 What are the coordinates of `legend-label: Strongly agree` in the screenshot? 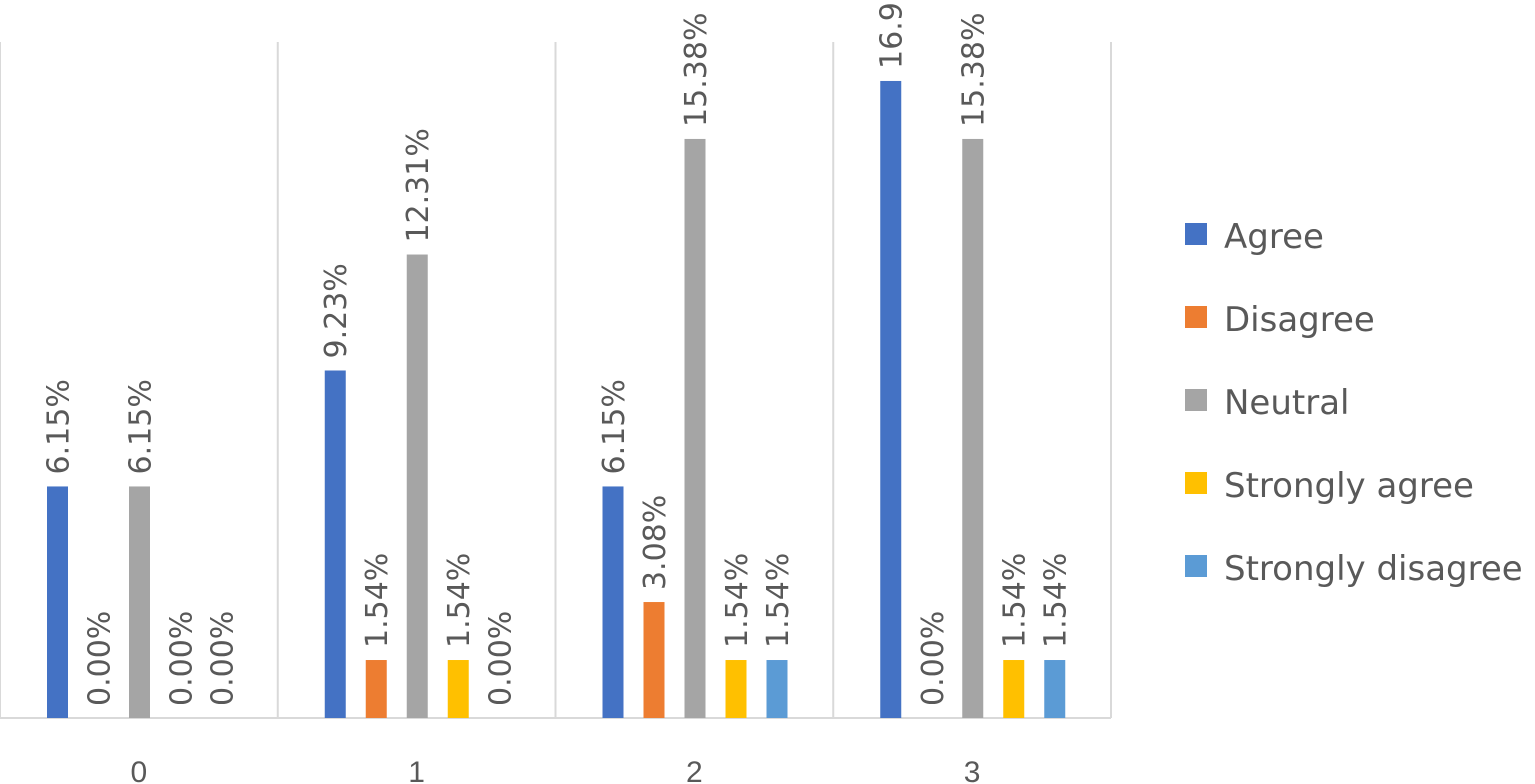 It's located at (1349, 486).